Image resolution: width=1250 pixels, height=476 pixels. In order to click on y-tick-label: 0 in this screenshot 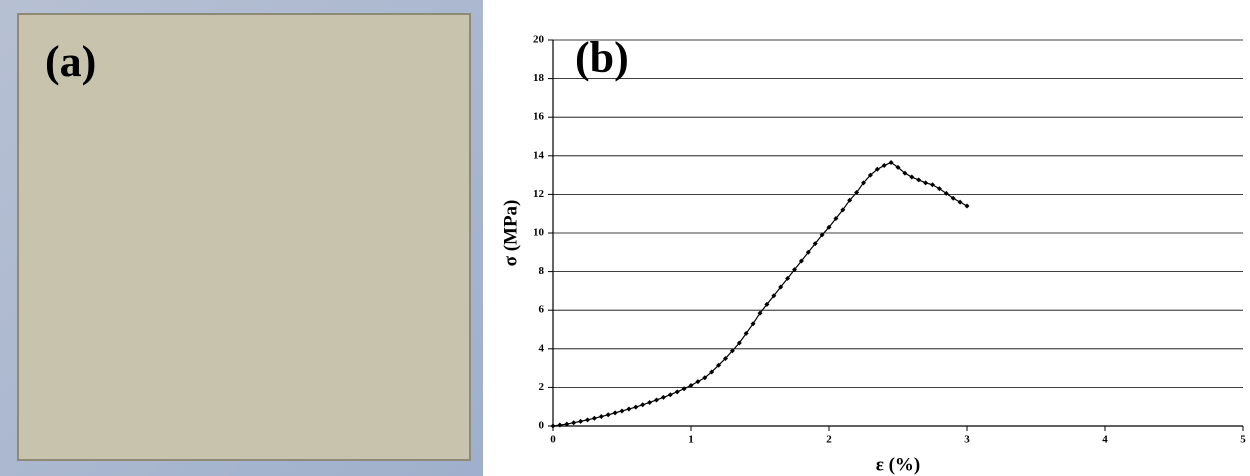, I will do `click(542, 426)`.